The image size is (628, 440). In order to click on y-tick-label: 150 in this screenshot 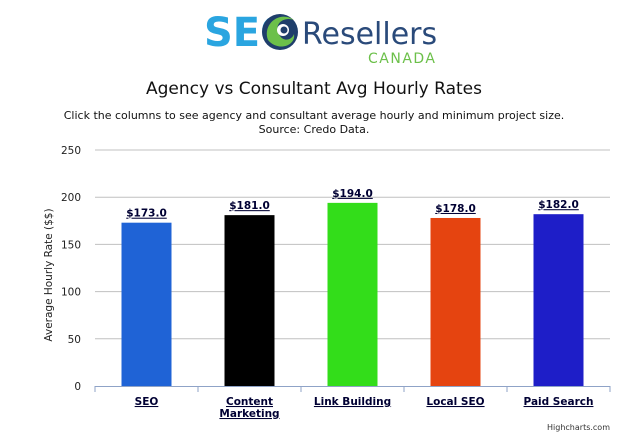, I will do `click(71, 245)`.